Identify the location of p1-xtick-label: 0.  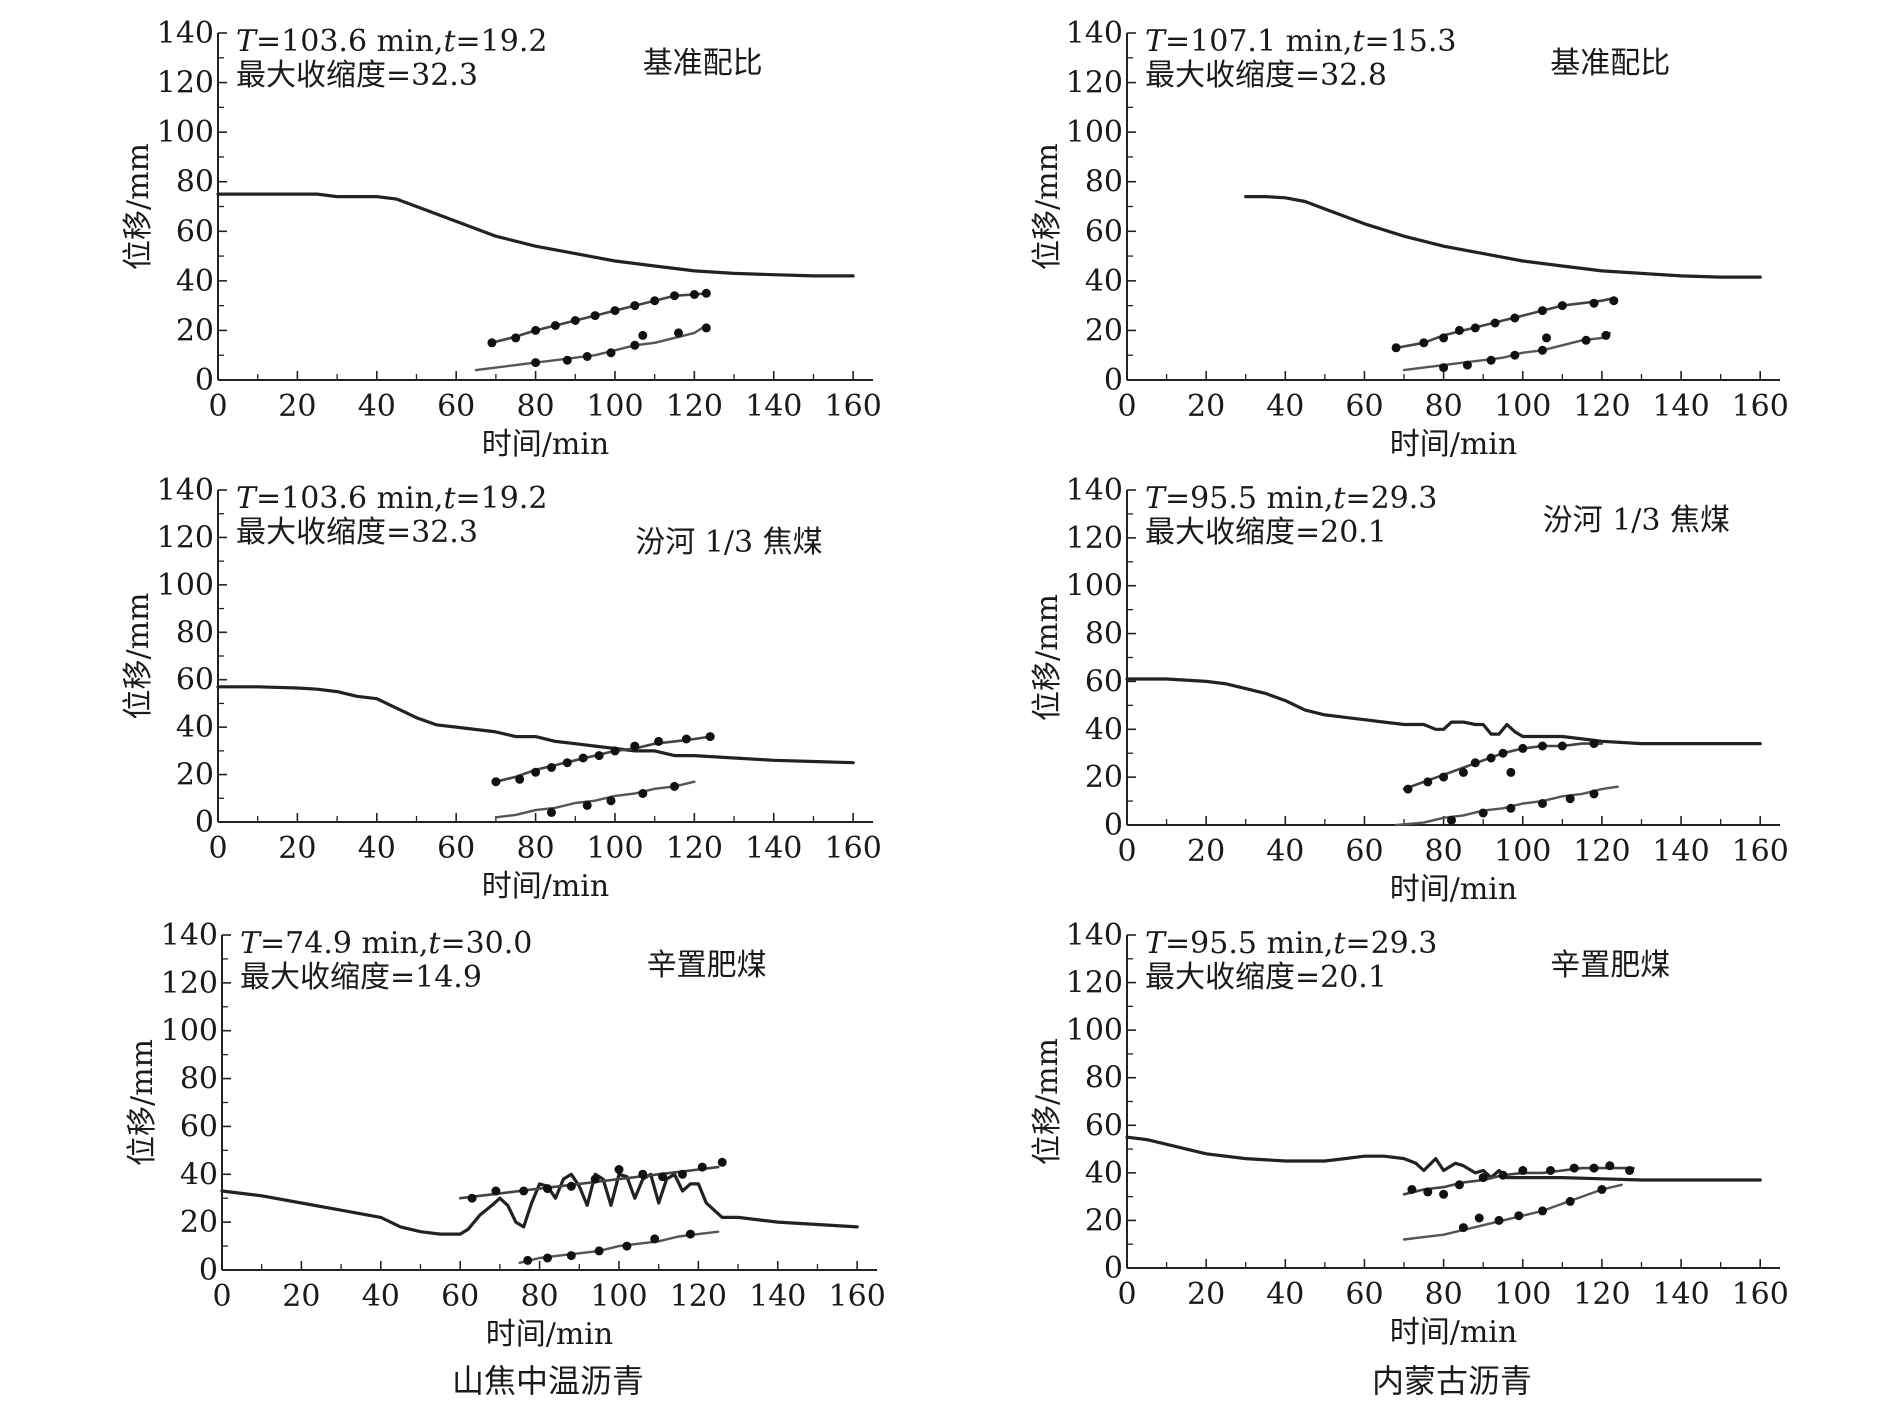
(217, 406).